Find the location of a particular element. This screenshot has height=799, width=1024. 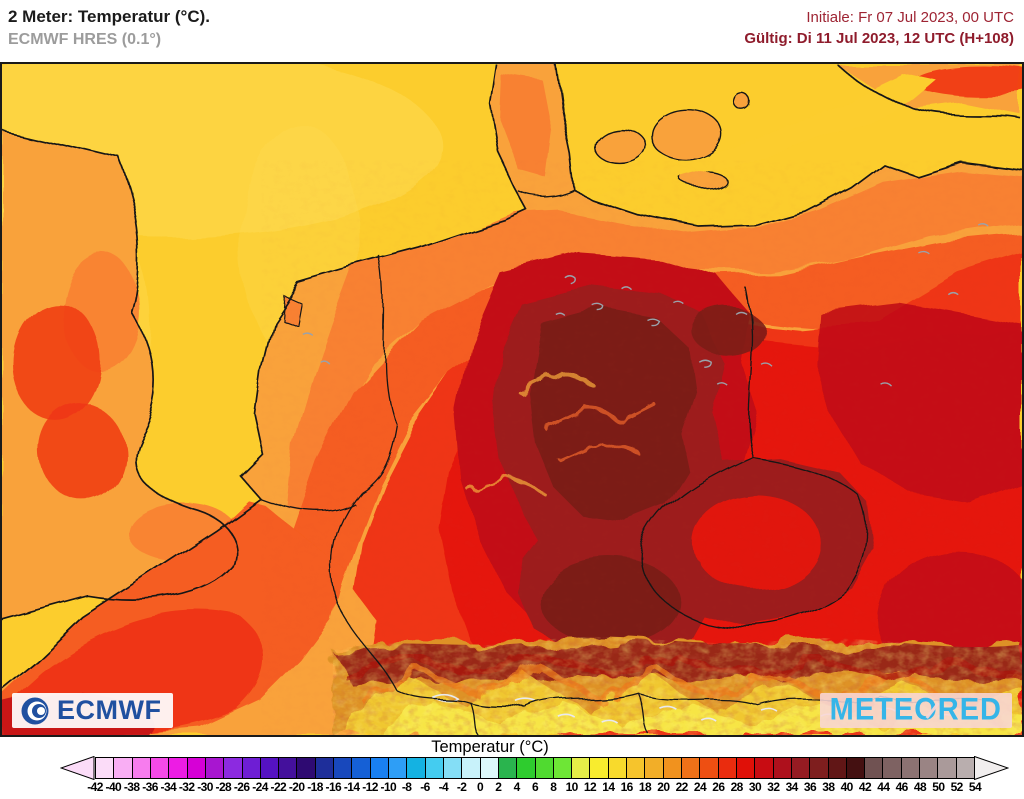

legend-tick-label: 0 is located at coordinates (480, 787).